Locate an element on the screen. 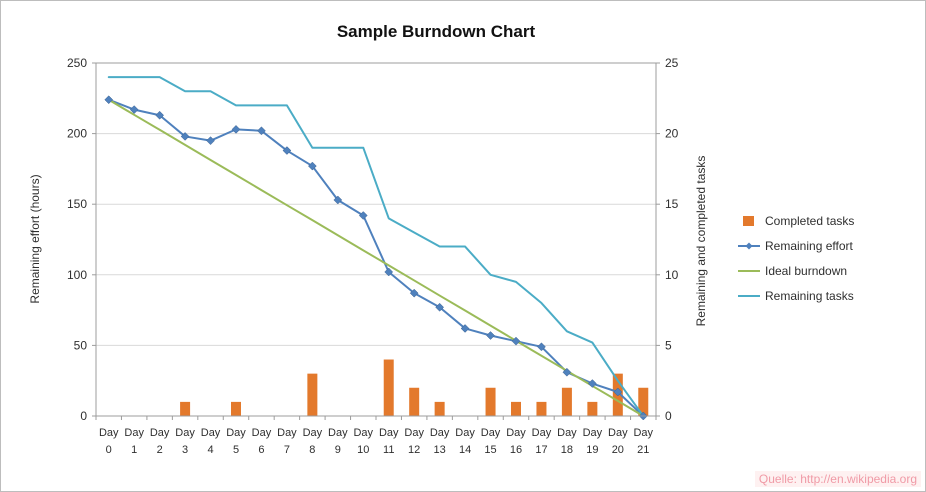  source-watermark: Quelle: http://en.wikipedia.org is located at coordinates (837, 479).